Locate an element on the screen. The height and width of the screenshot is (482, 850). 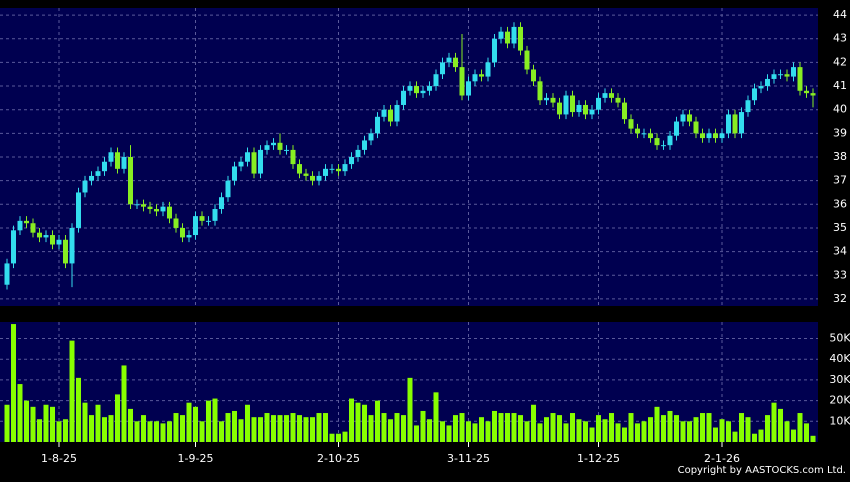
y-tick-label: 30K is located at coordinates (839, 379).